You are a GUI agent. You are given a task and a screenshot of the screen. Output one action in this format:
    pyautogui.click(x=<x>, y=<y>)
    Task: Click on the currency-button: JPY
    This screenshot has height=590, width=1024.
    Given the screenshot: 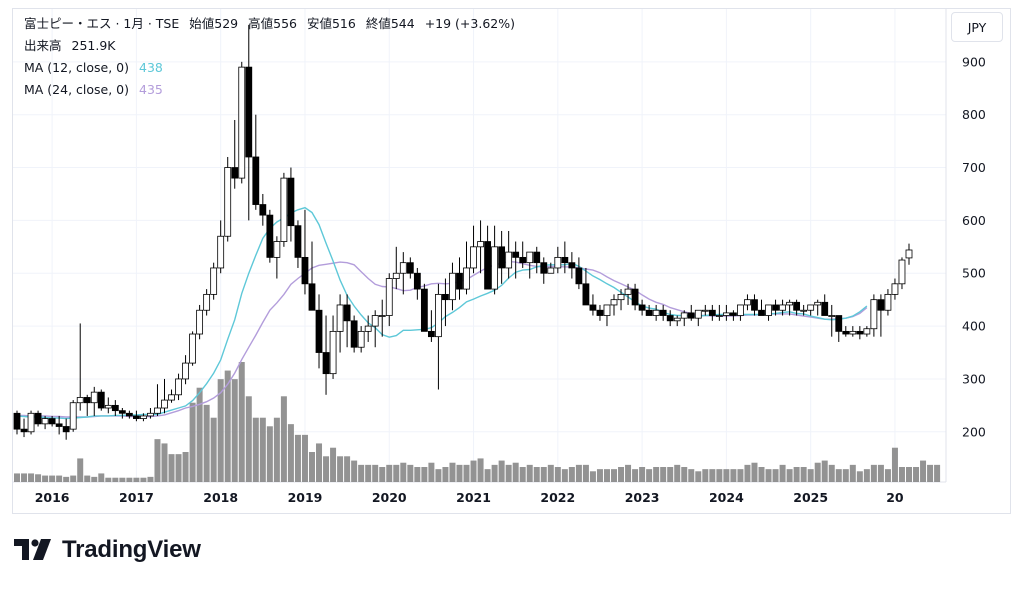 What is the action you would take?
    pyautogui.click(x=977, y=27)
    